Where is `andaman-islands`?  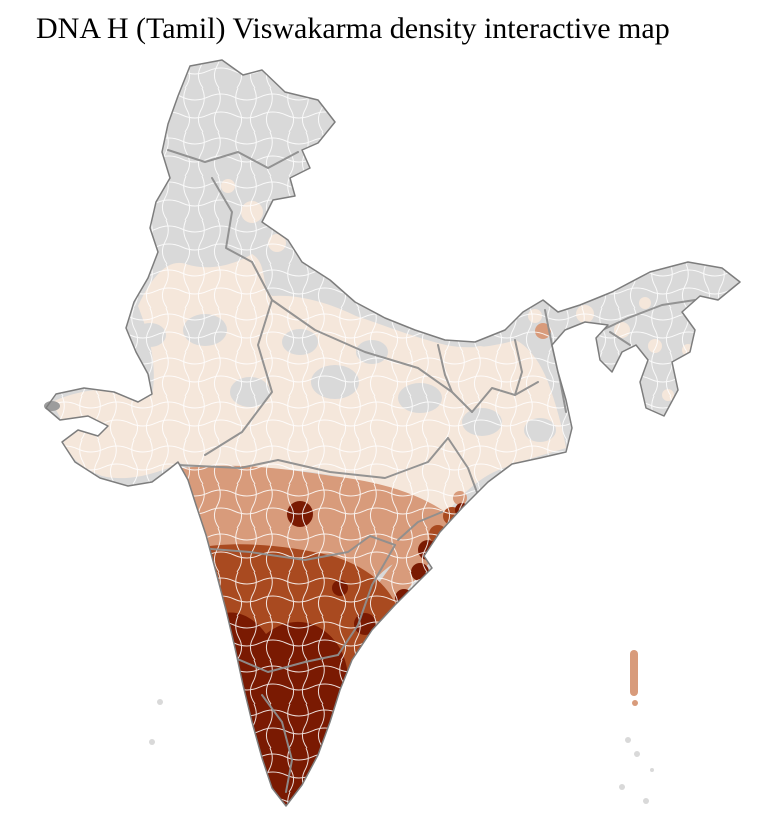
andaman-islands is located at coordinates (636, 727).